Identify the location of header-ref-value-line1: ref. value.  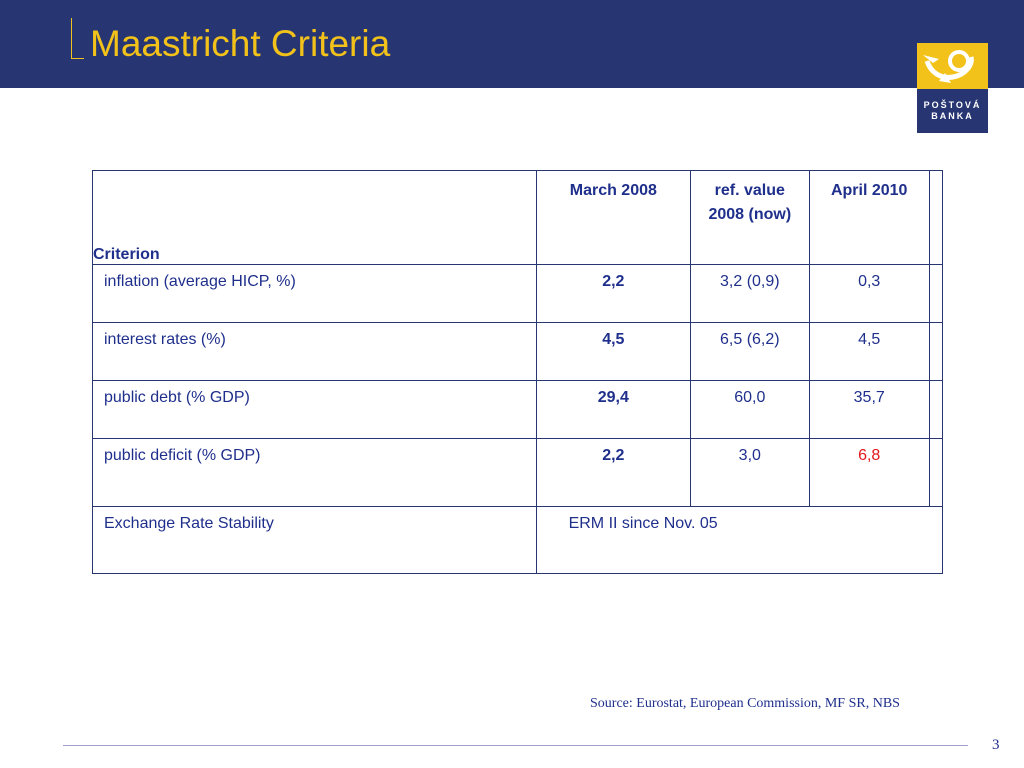
(749, 190).